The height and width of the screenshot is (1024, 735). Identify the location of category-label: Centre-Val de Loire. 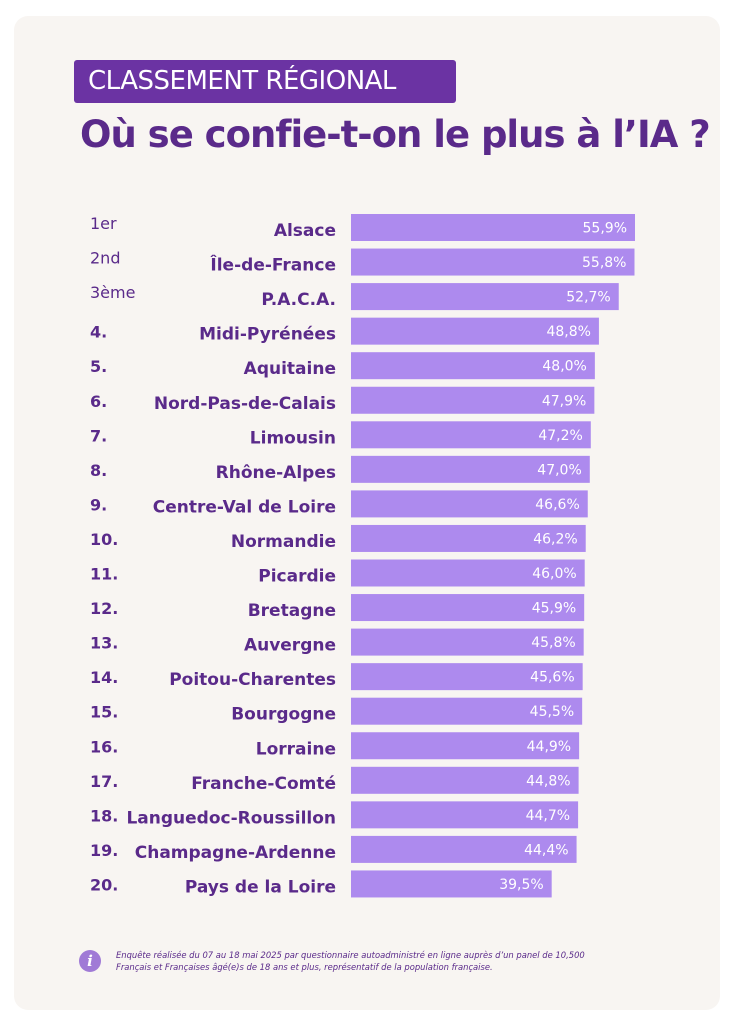
(244, 507).